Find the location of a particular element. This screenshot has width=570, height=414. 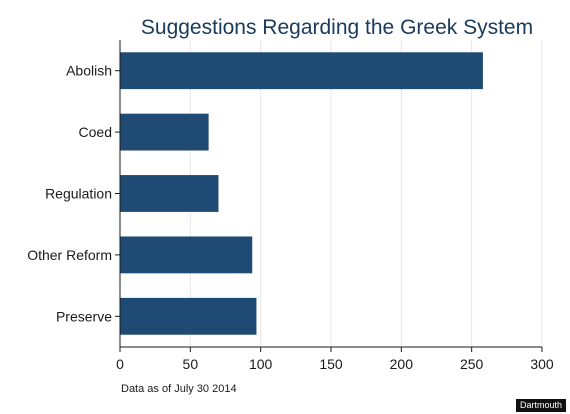

bar-coed is located at coordinates (164, 132).